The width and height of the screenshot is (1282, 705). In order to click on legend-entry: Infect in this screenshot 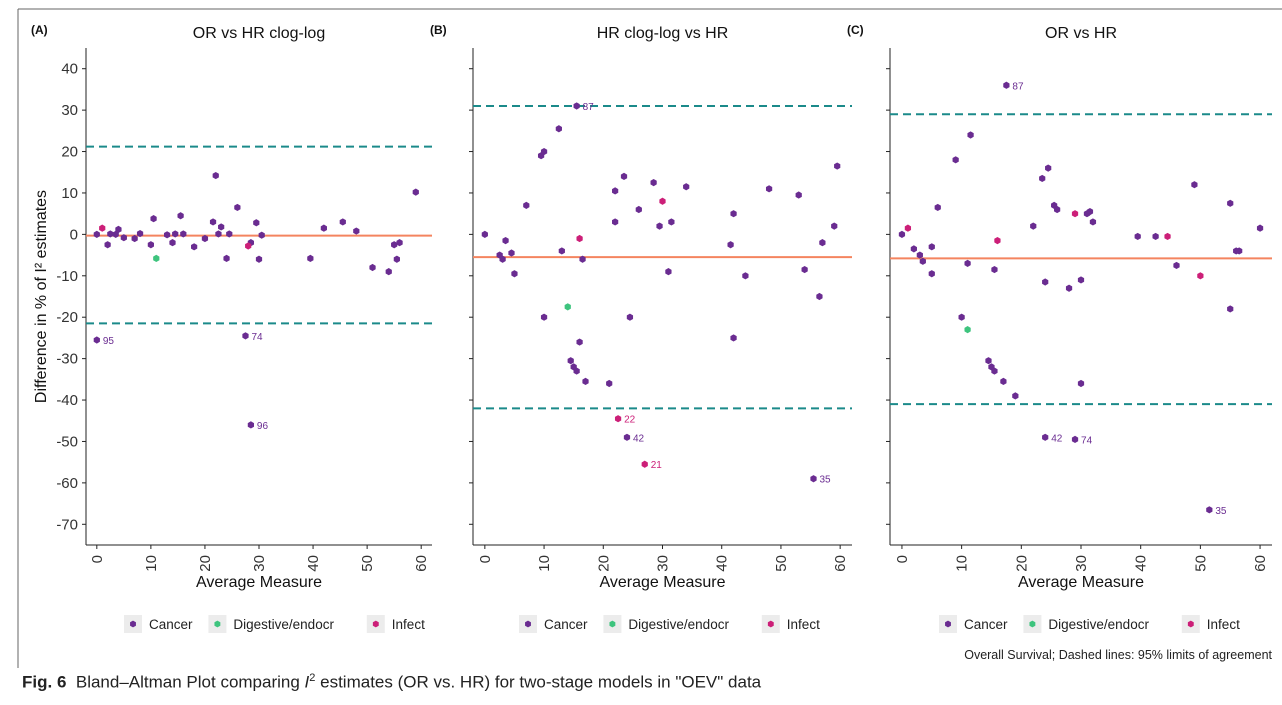, I will do `click(408, 624)`.